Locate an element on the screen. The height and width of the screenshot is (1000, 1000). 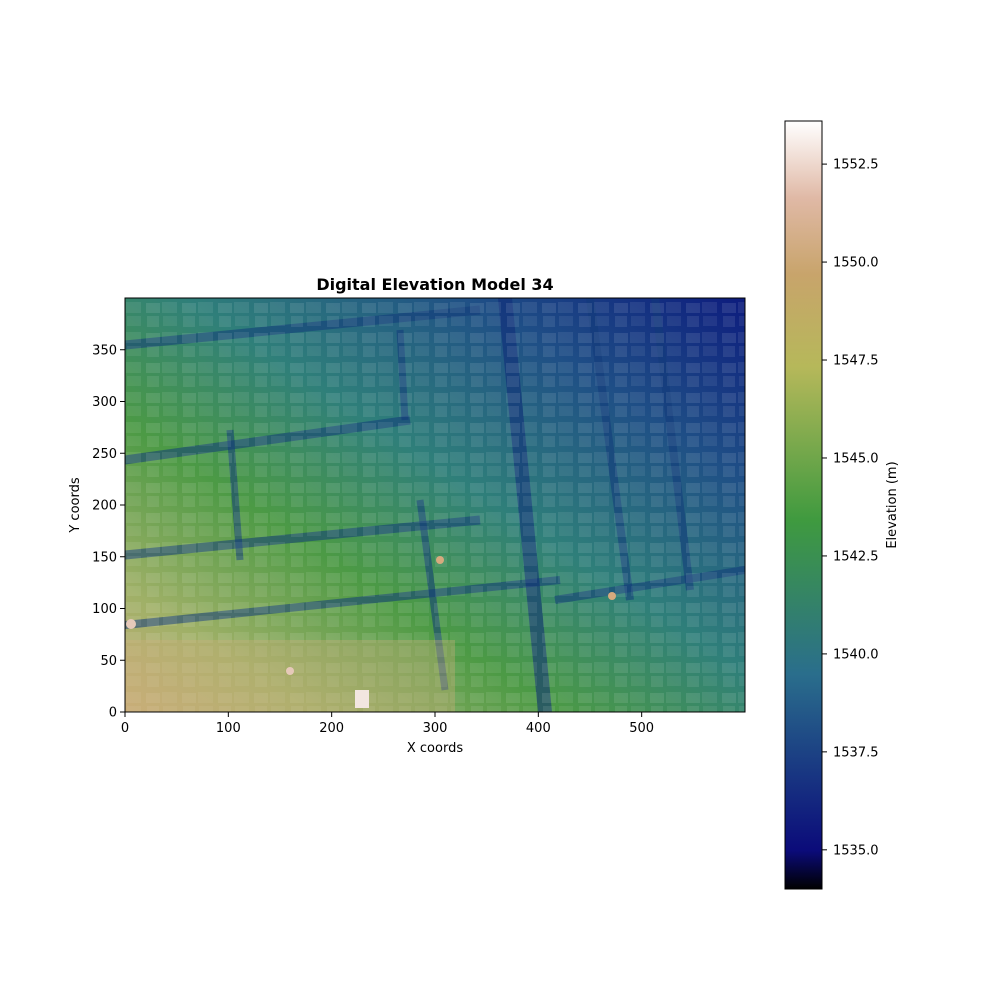
chart-title: Digital Elevation Model 34 is located at coordinates (434, 284).